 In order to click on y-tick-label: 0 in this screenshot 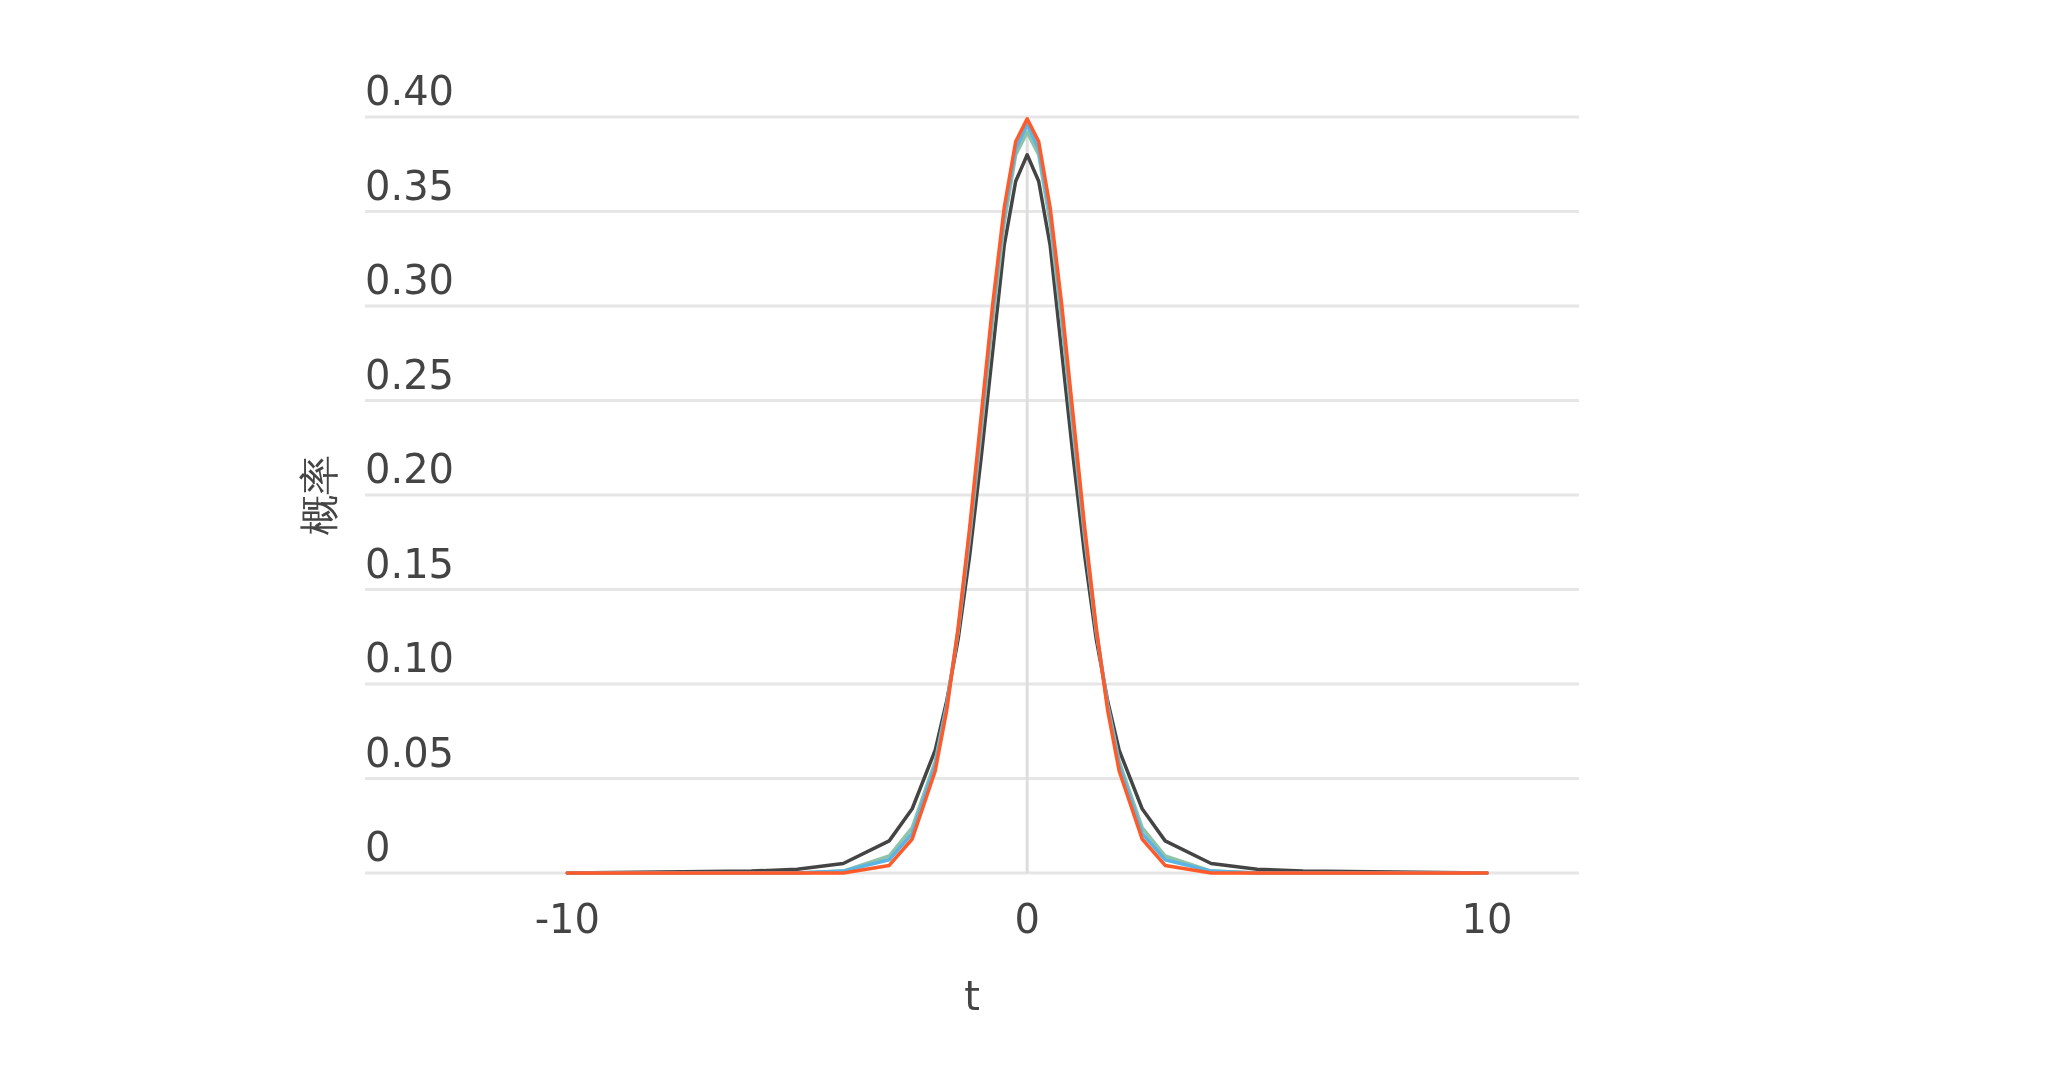, I will do `click(378, 847)`.